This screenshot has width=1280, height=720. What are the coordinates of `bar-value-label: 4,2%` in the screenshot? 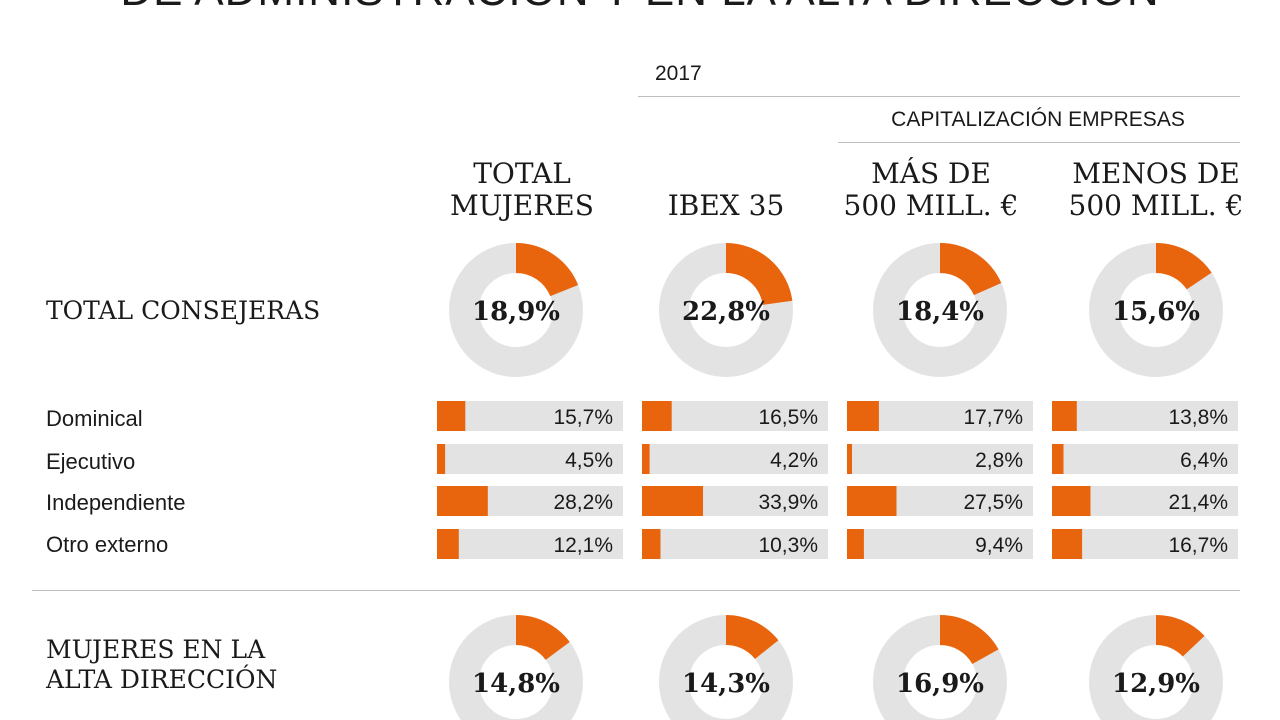 It's located at (794, 460).